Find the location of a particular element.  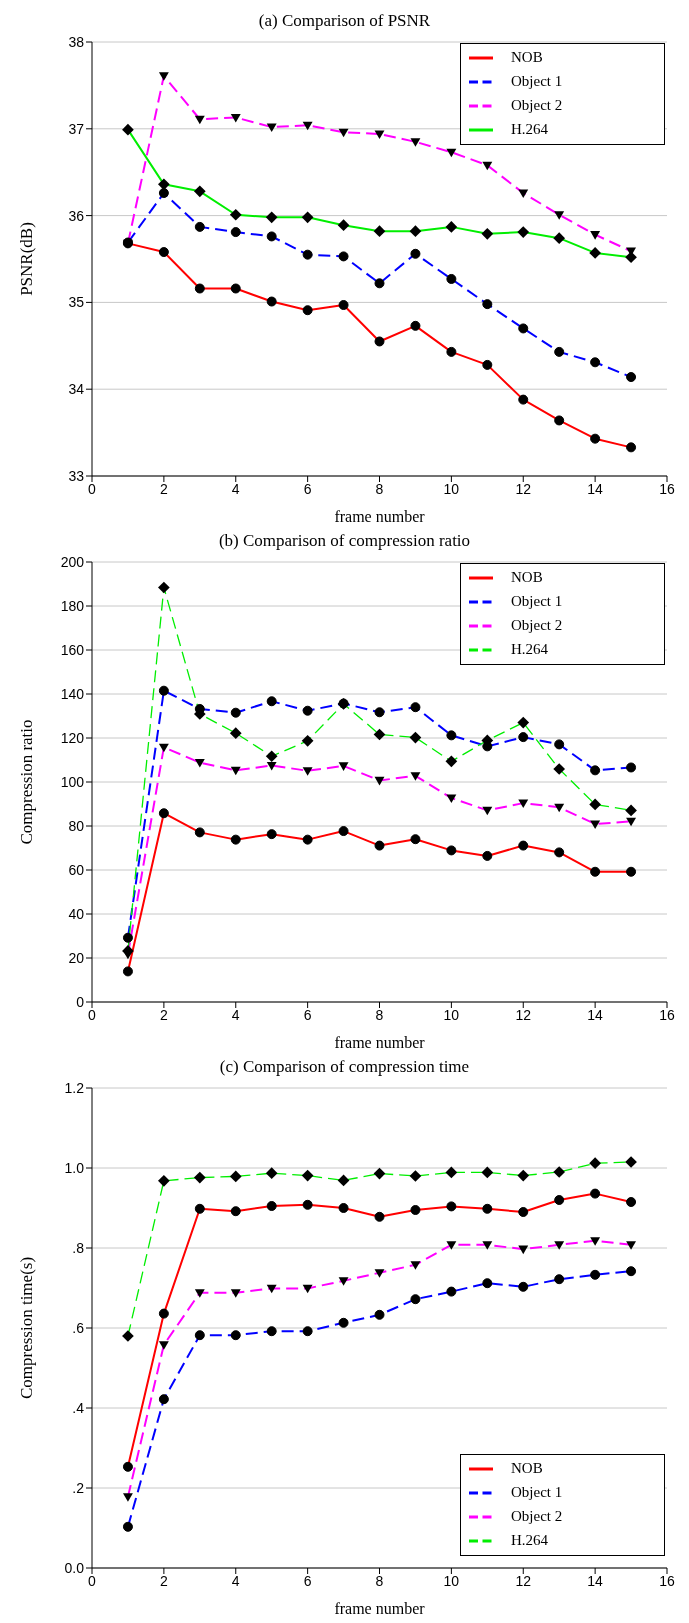

y-tick-label: 180 is located at coordinates (72, 605).